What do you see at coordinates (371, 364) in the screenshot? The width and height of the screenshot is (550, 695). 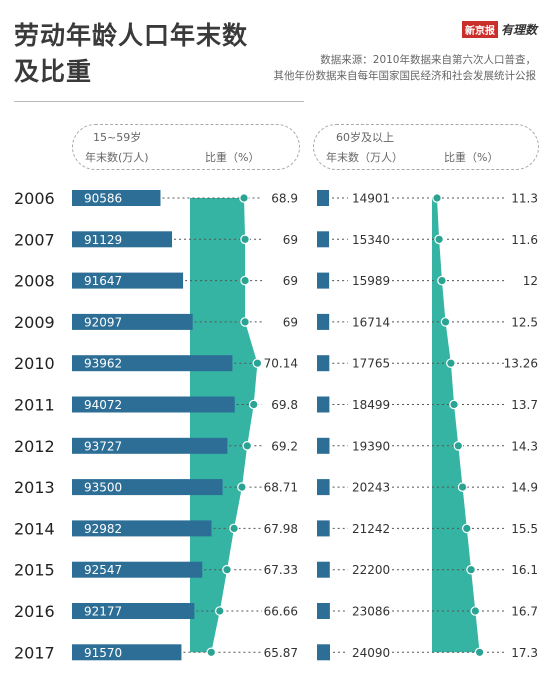 I see `right-count-label: 17765` at bounding box center [371, 364].